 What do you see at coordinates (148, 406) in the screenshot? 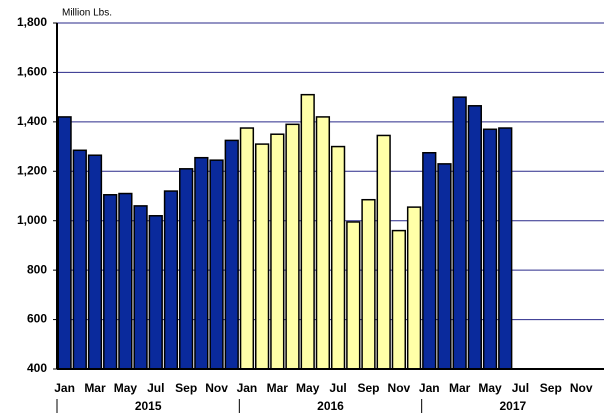
I see `group-label: 2015` at bounding box center [148, 406].